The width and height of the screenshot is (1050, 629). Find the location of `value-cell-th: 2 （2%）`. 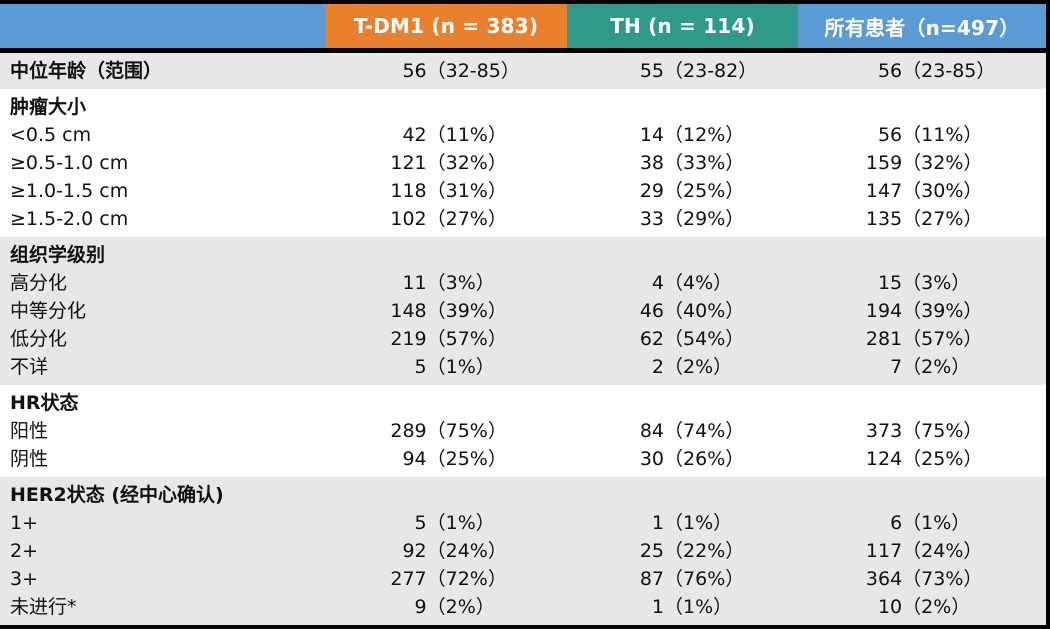

value-cell-th: 2 （2%） is located at coordinates (682, 367).